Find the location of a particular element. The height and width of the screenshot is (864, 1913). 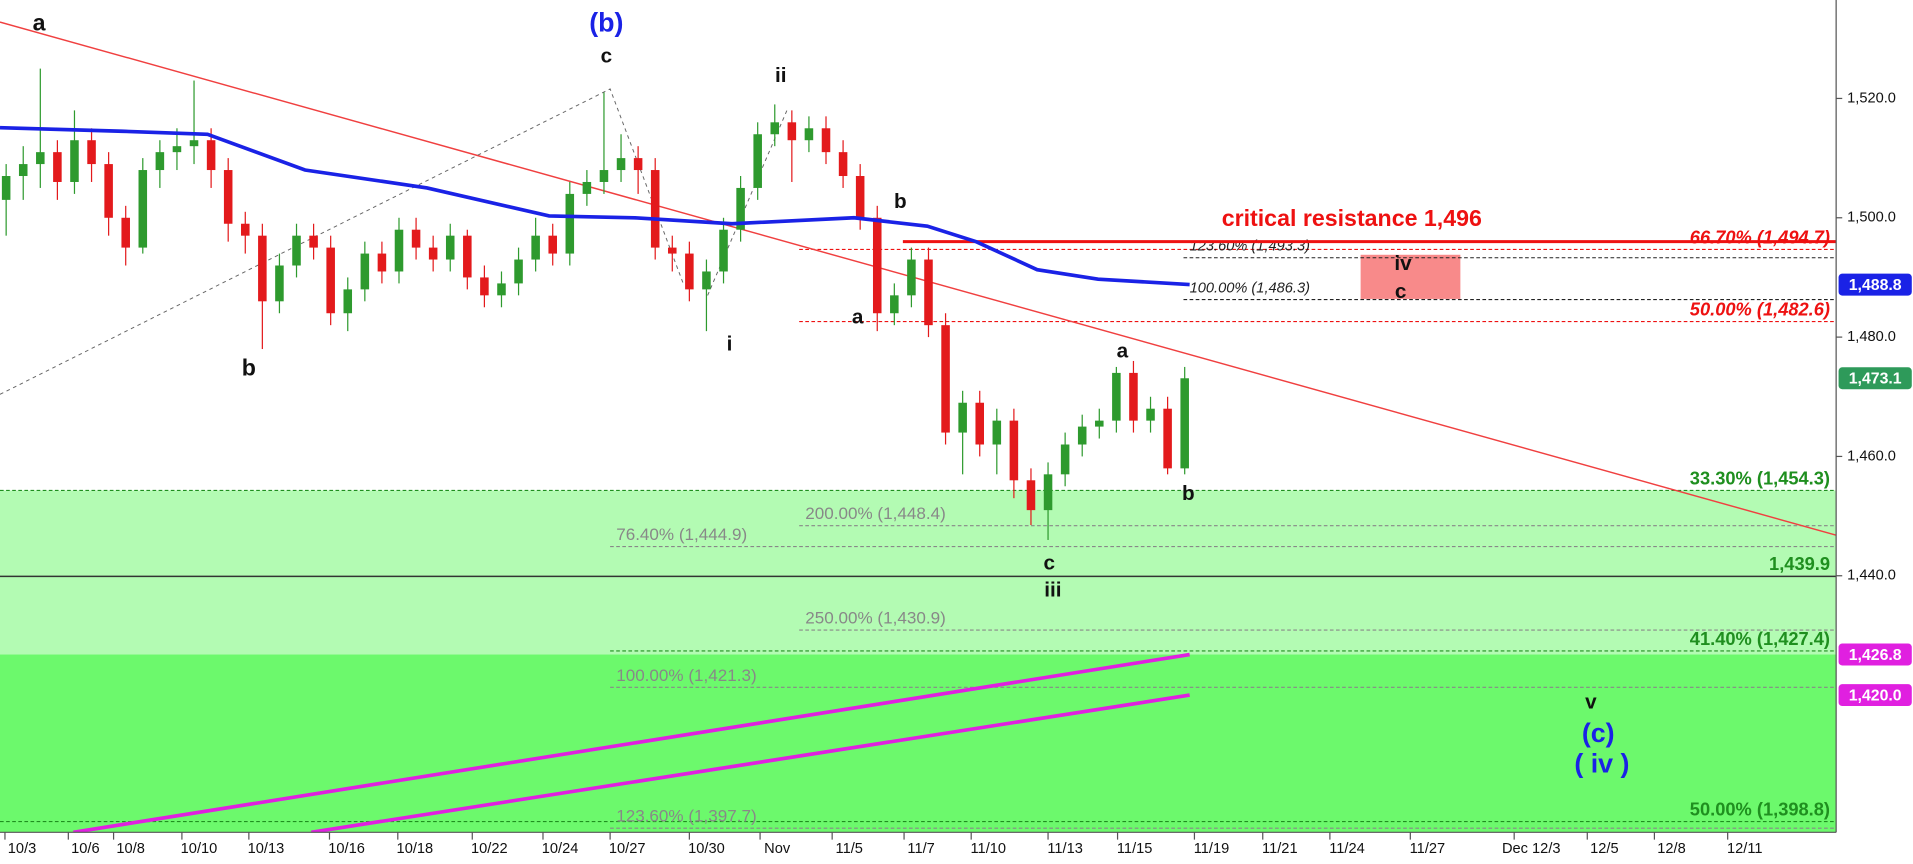

wave-label: ( iv ) is located at coordinates (1601, 763).